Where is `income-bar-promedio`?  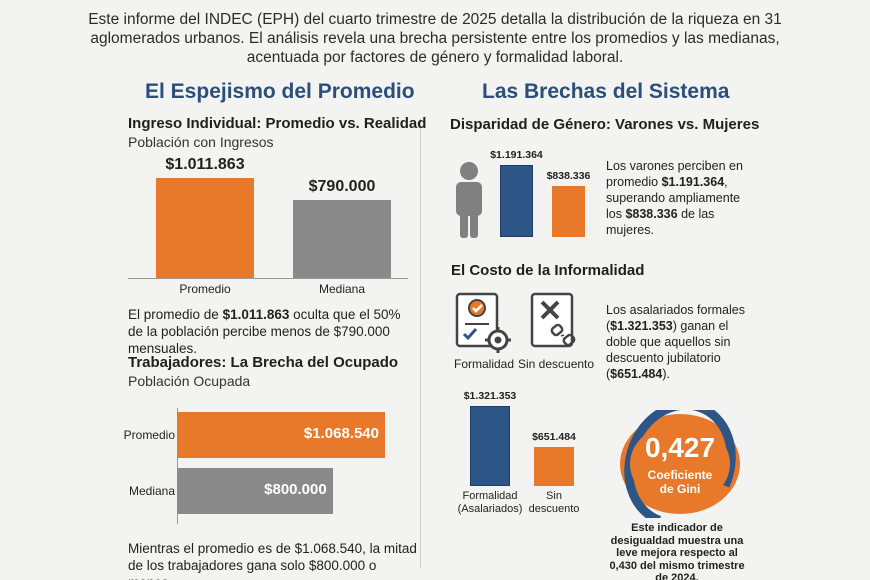
income-bar-promedio is located at coordinates (205, 228).